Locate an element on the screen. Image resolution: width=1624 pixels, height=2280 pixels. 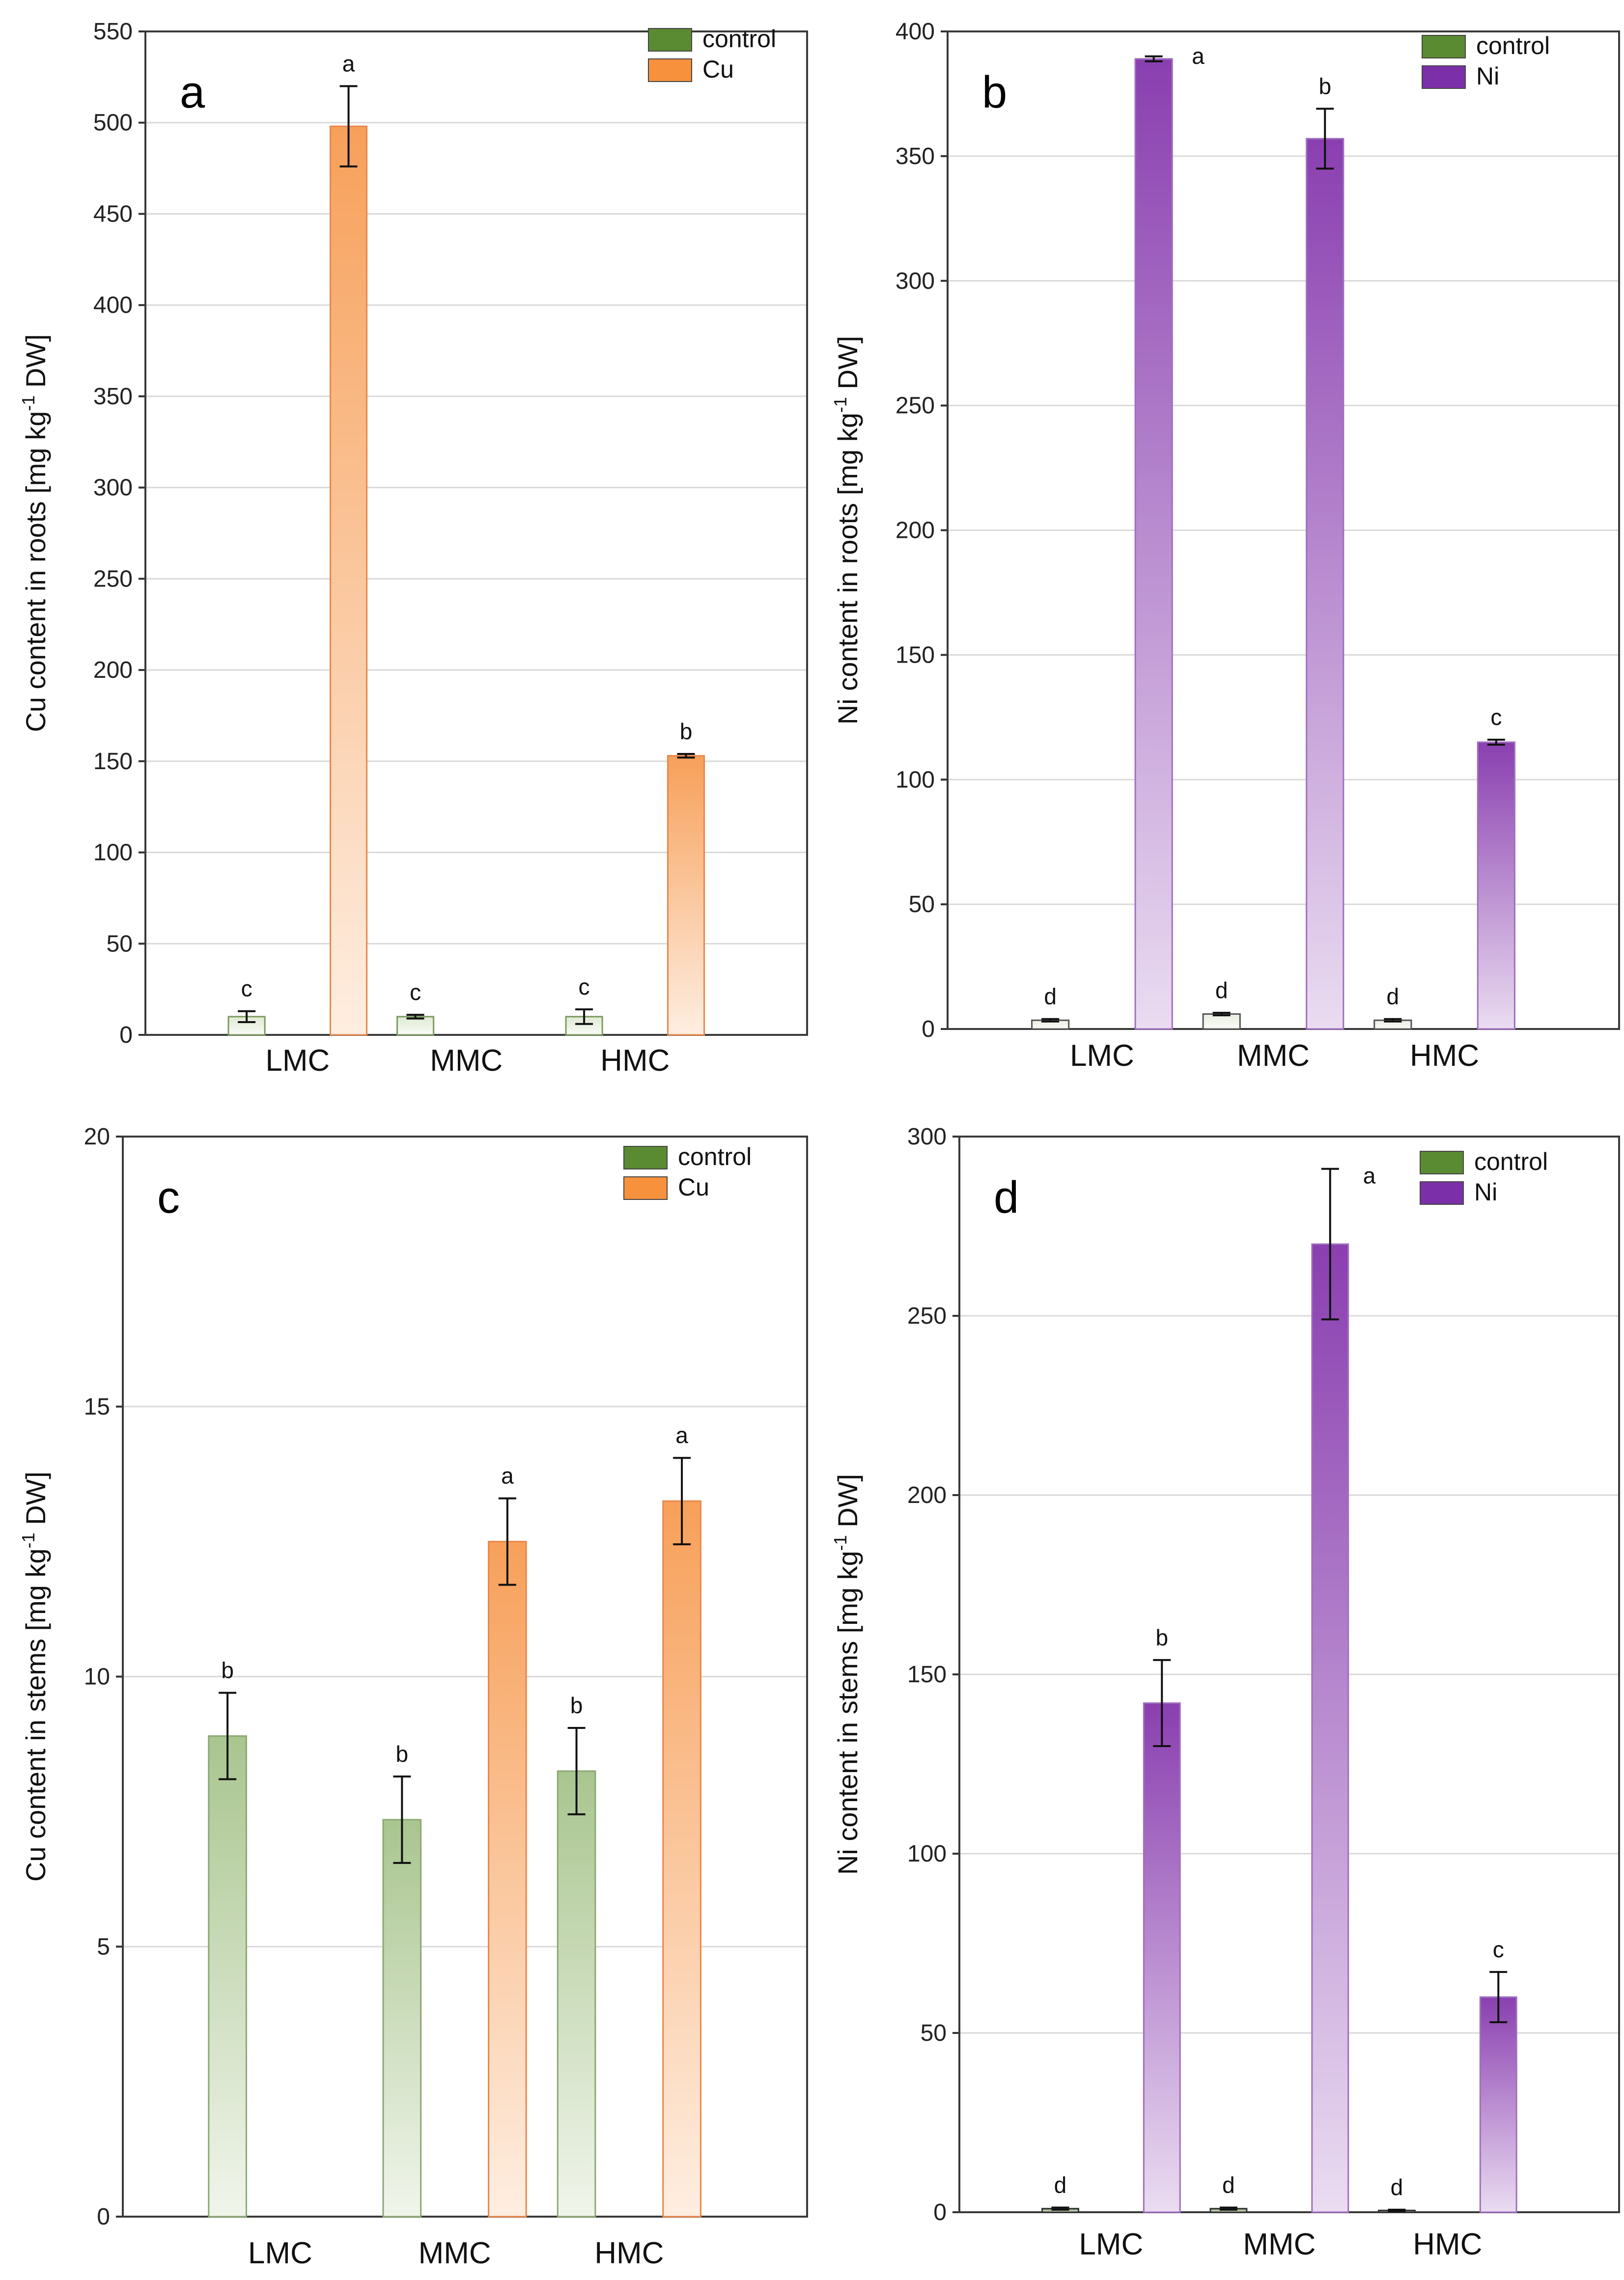
y-axis-title-sup: -1 is located at coordinates (840, 405).